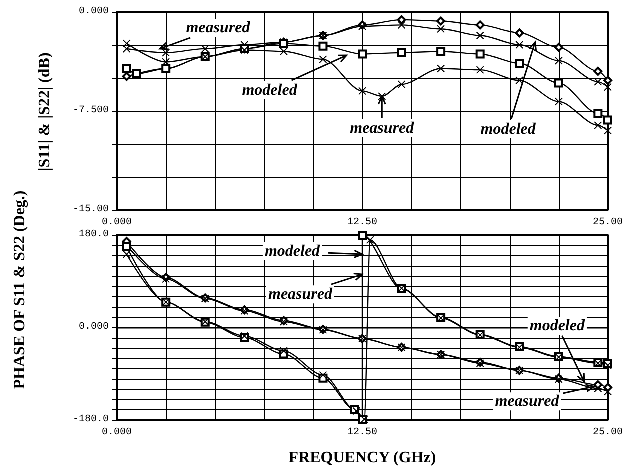  What do you see at coordinates (20, 290) in the screenshot?
I see `y-axis-title: PHASE OF S11 & S22 (Deg.)` at bounding box center [20, 290].